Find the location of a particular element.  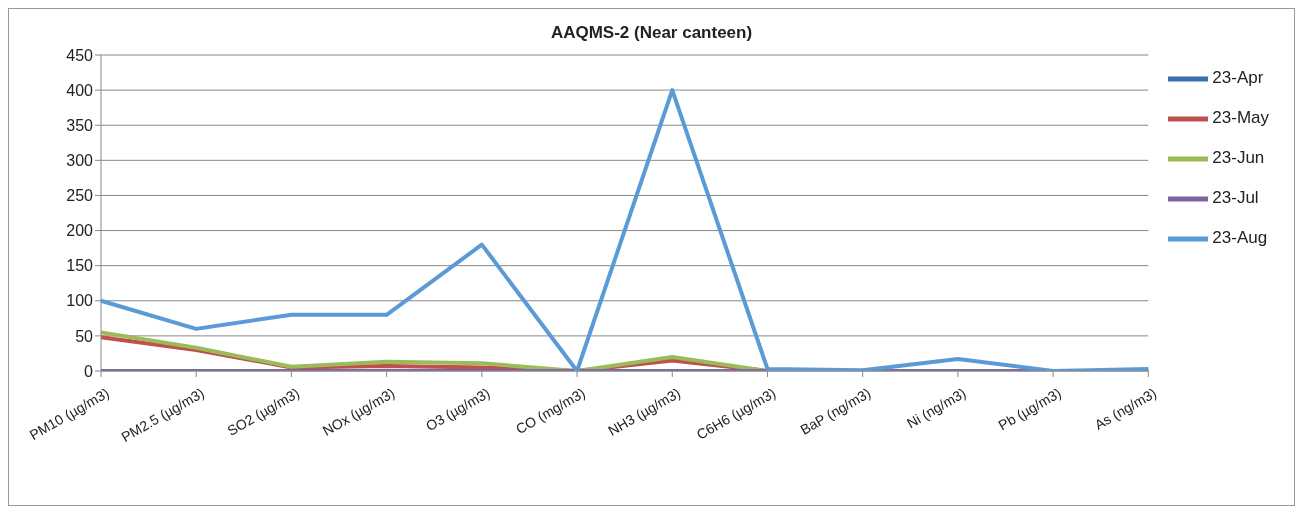

y-tick-label: 300 is located at coordinates (80, 161).